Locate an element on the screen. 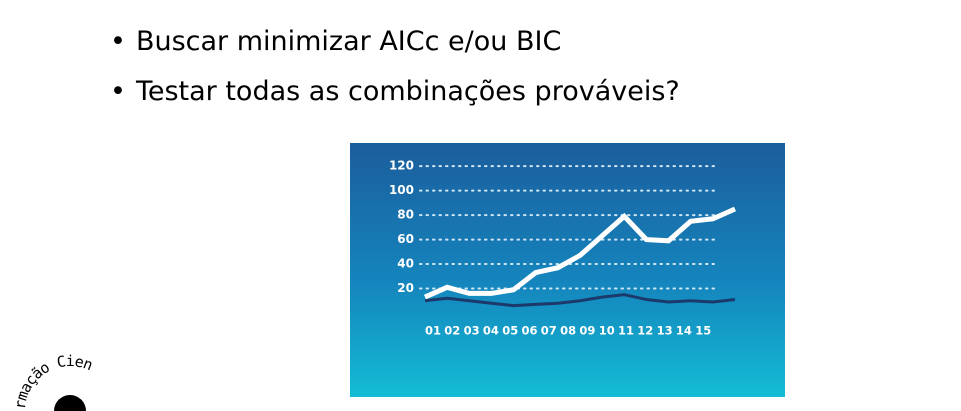  y-tick-label: 20 is located at coordinates (405, 288).